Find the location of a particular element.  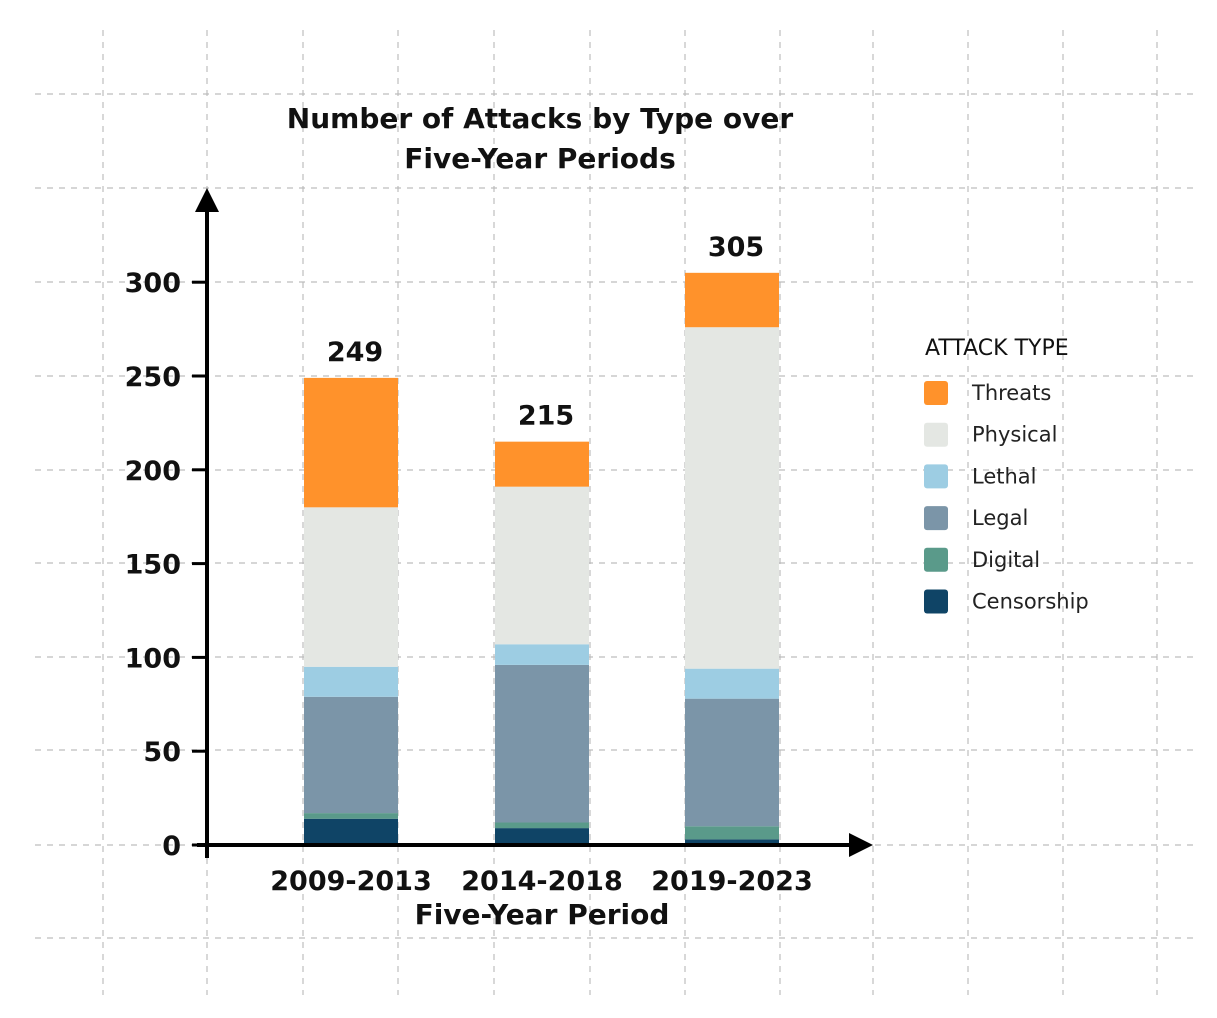

legend-label-threats: Threats is located at coordinates (1011, 393).